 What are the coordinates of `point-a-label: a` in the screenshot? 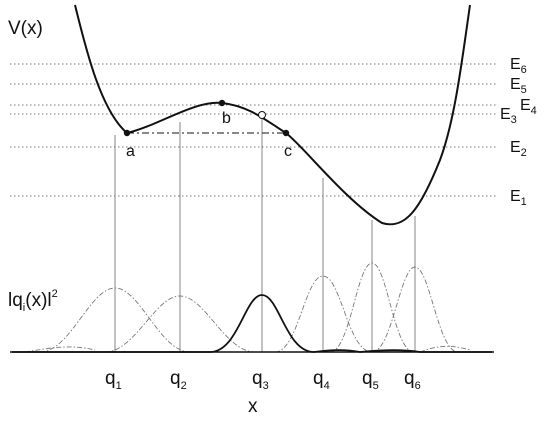 It's located at (130, 151).